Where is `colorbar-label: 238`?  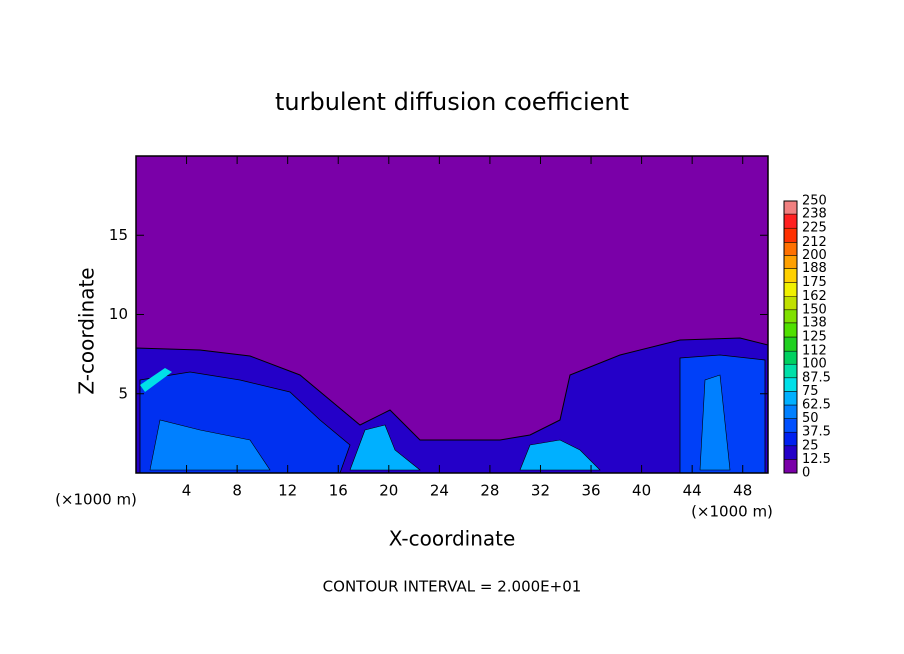
colorbar-label: 238 is located at coordinates (814, 214).